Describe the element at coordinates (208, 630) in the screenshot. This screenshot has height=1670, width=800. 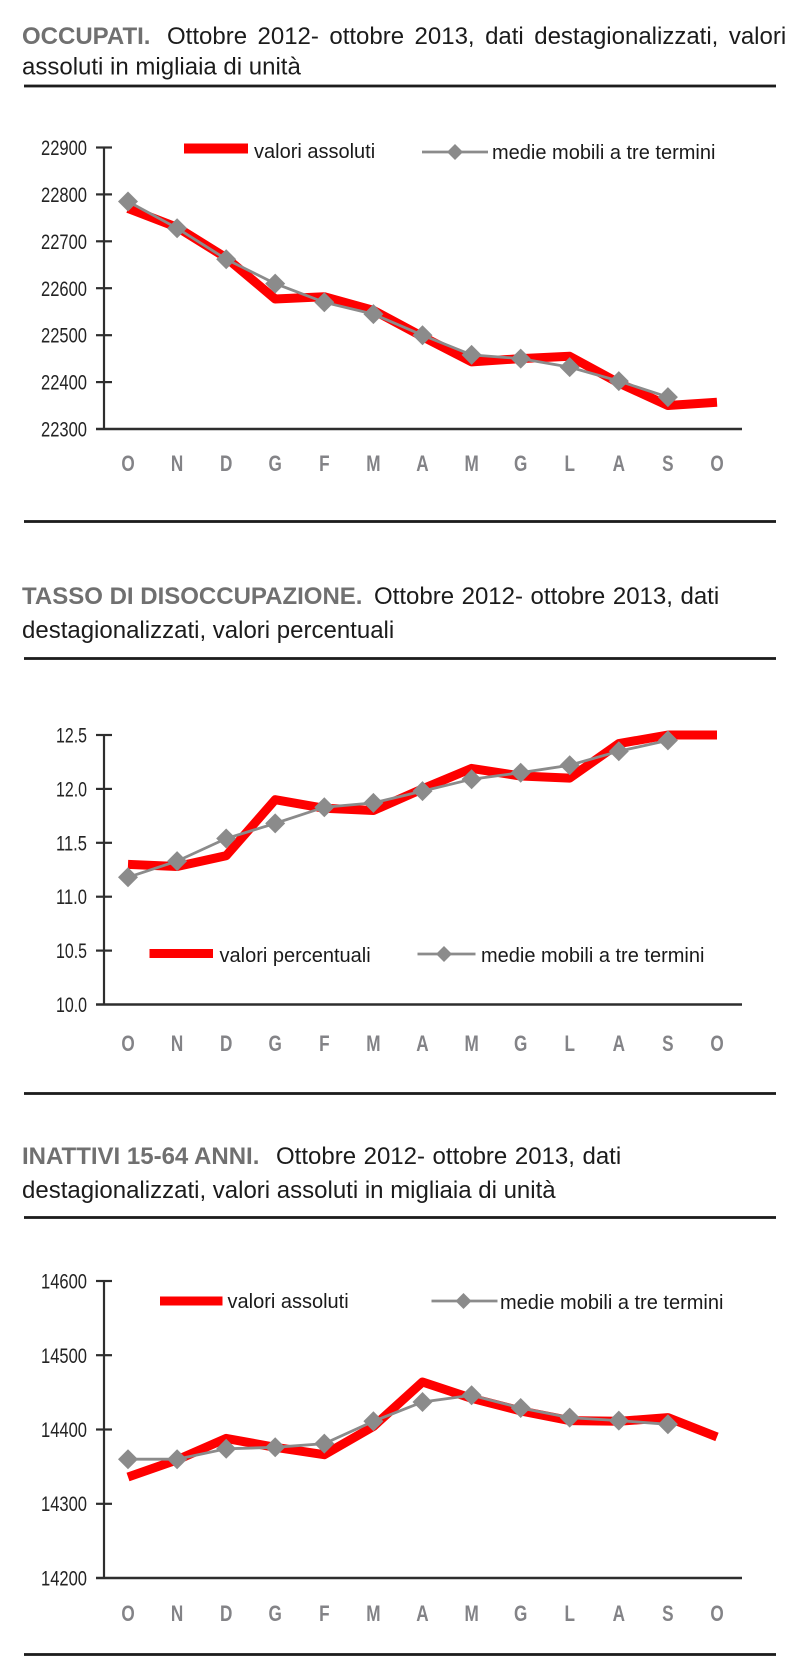
I see `svg-text:destagionalizzati, valori perc: destagionalizzati, valori percentuali` at that location.